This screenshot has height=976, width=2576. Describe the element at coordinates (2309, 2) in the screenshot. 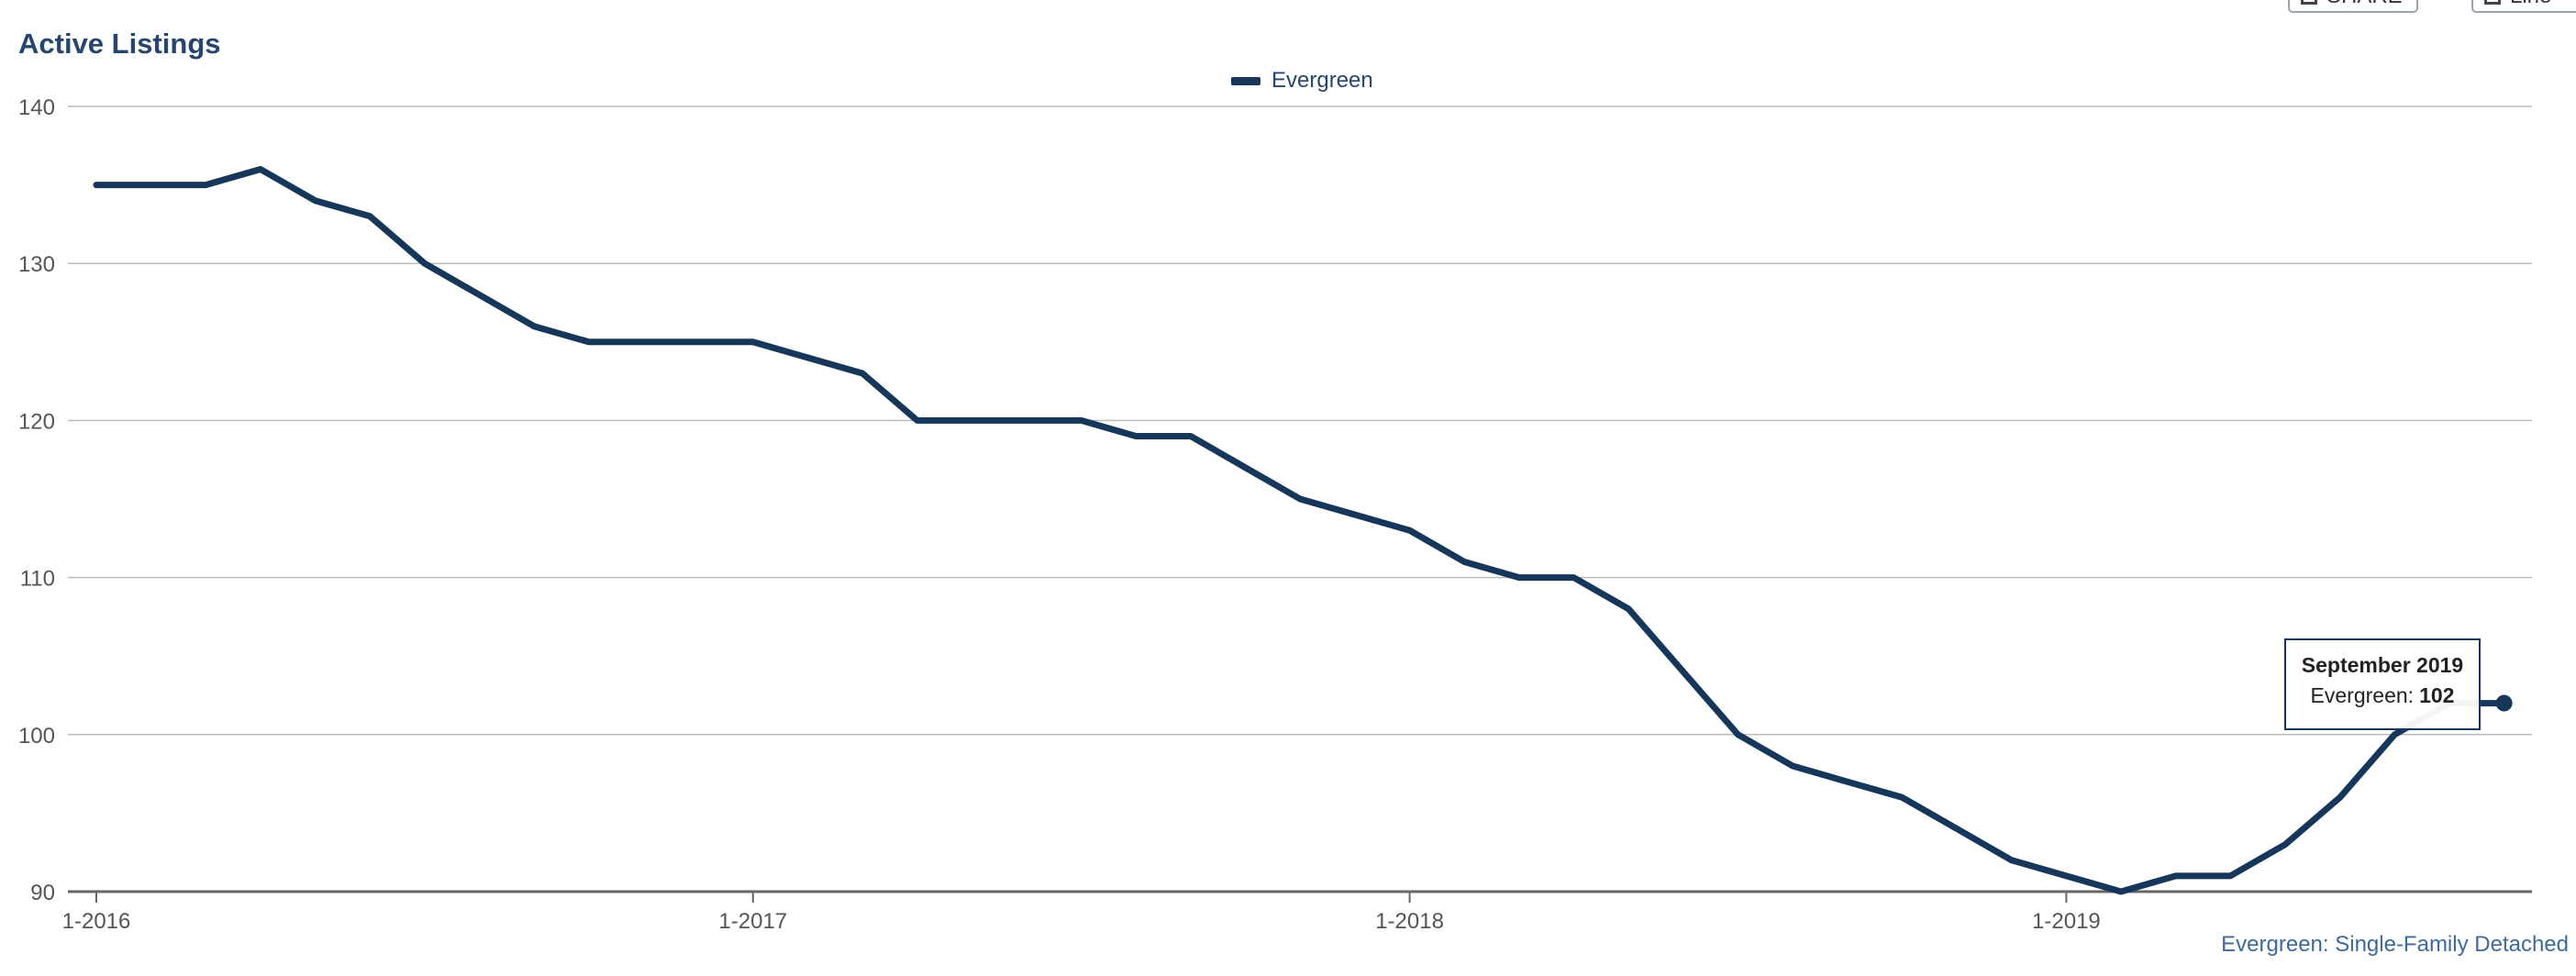

I see `share-icon` at that location.